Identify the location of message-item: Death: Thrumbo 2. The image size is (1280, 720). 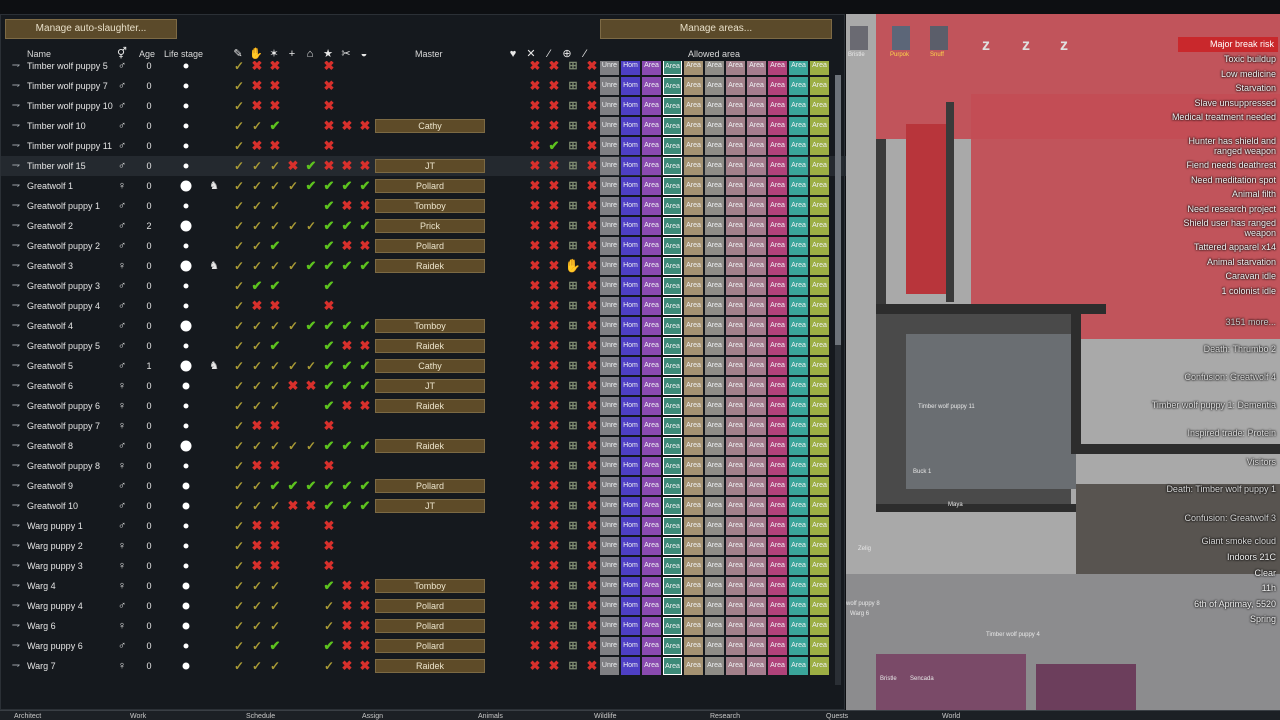
(1239, 349).